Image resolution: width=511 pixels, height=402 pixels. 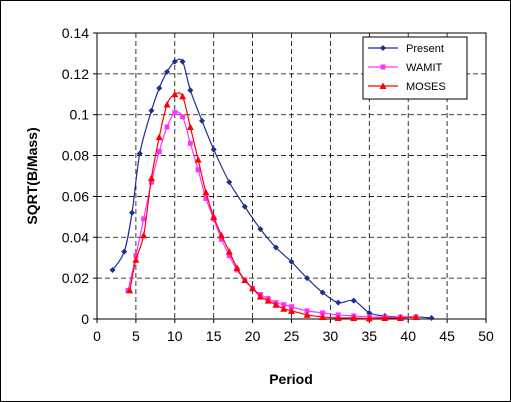 I want to click on x-tick-label: 0, so click(x=97, y=336).